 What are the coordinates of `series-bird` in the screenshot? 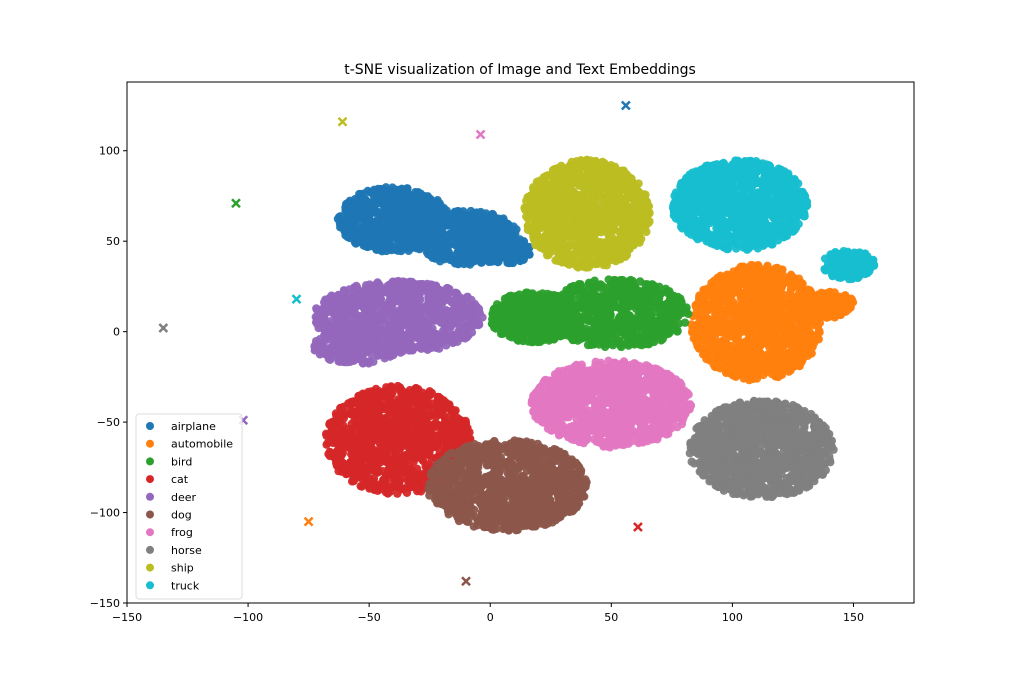 It's located at (590, 313).